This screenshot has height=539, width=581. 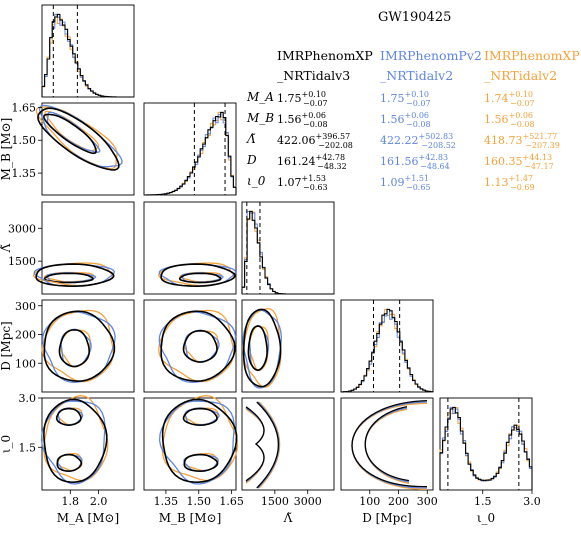 I want to click on y-axis-label: ι_0, so click(x=6, y=444).